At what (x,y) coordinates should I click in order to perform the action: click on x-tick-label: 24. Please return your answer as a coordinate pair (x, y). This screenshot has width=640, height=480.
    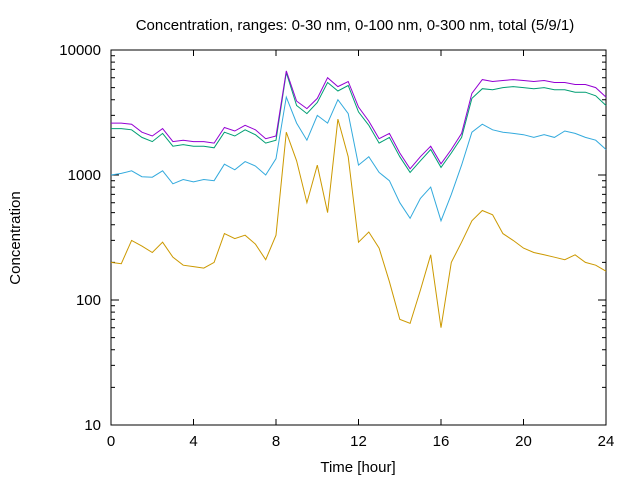
    Looking at the image, I should click on (606, 441).